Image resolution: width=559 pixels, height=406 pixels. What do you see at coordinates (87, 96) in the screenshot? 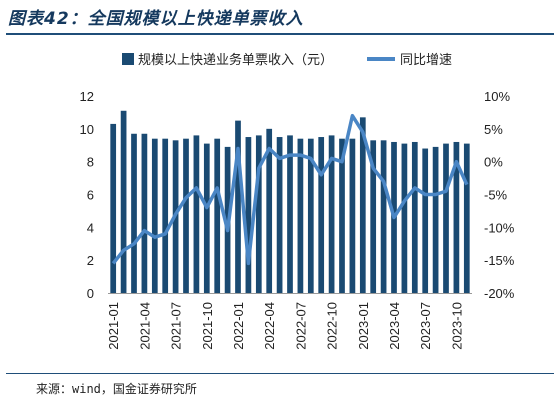
I see `y-left-tick-12: 12` at bounding box center [87, 96].